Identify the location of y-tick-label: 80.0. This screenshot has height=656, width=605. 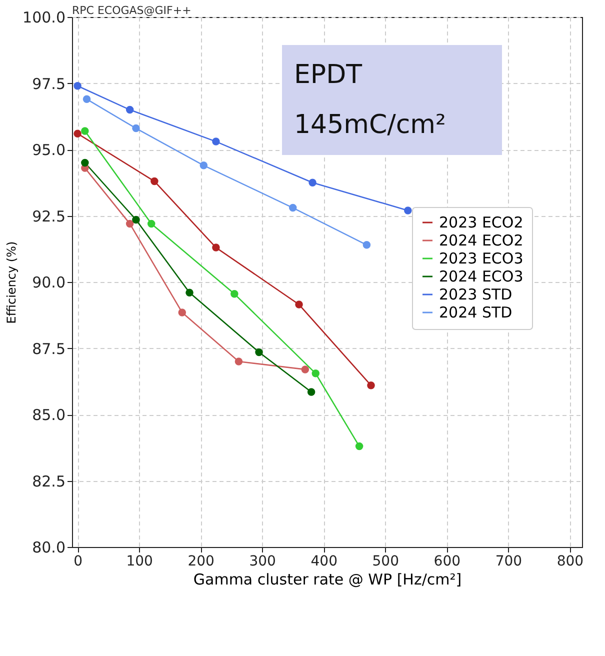
(49, 547).